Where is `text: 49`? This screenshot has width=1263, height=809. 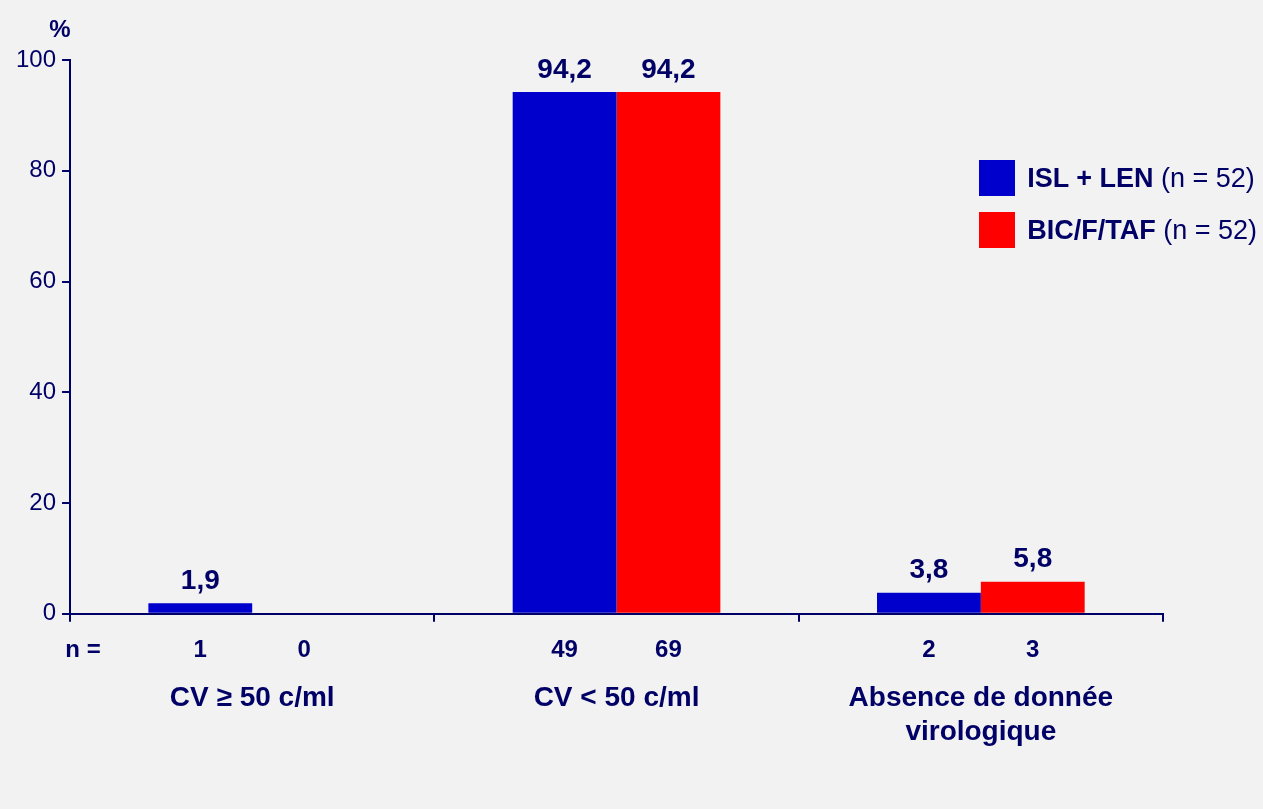
text: 49 is located at coordinates (564, 649).